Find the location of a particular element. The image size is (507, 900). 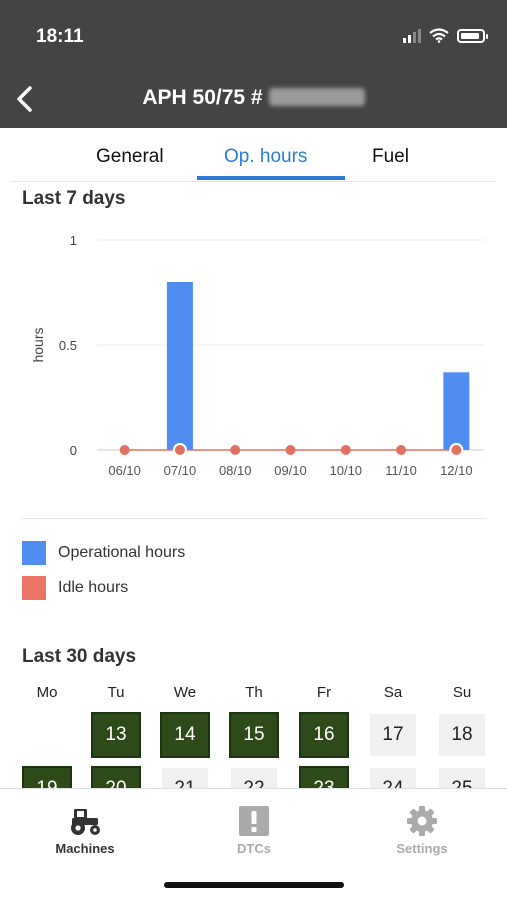

x-tick-label: 11/10 is located at coordinates (401, 470).